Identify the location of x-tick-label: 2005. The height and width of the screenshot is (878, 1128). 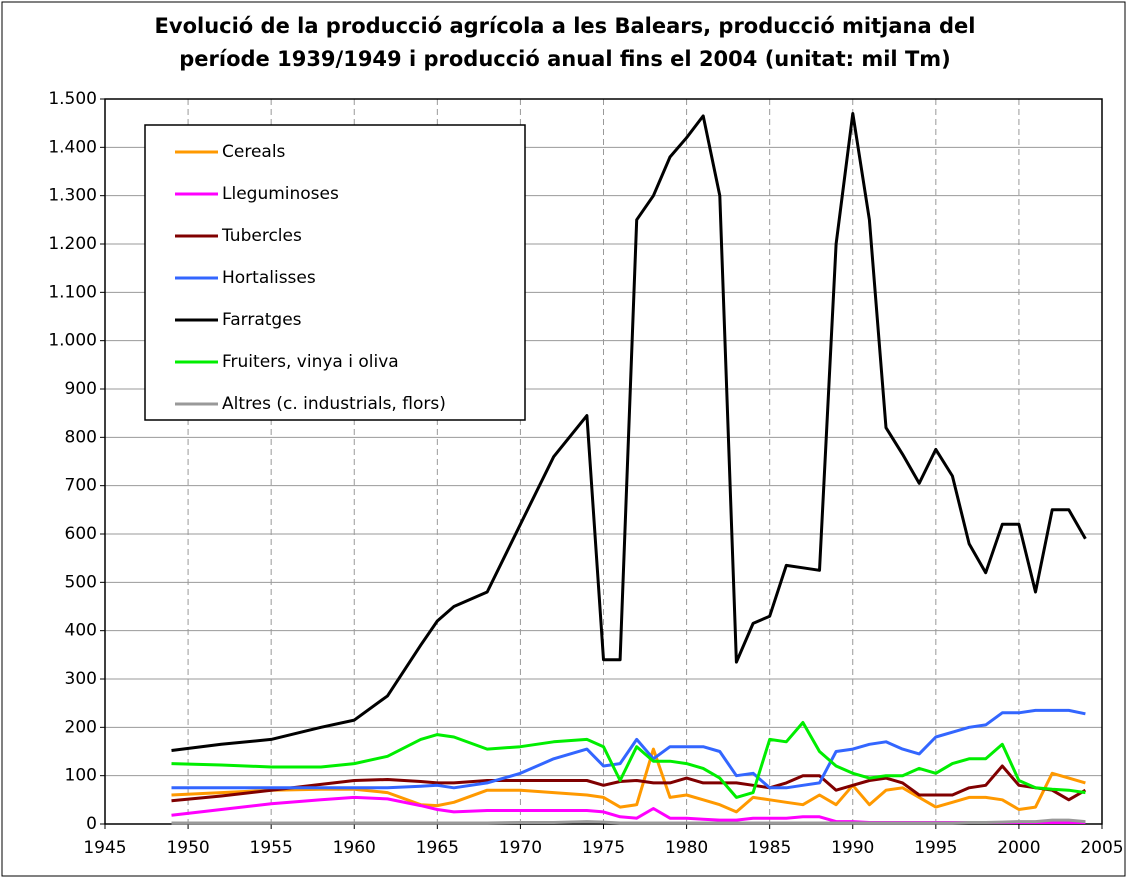
(1101, 848).